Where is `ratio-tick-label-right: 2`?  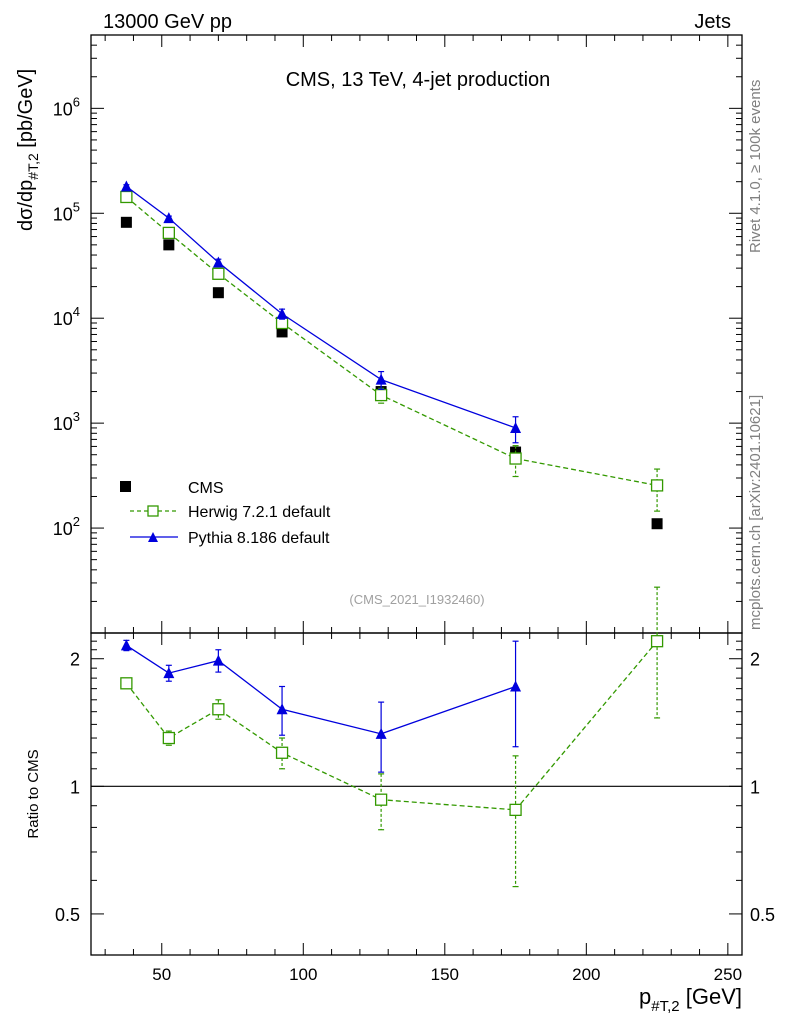 ratio-tick-label-right: 2 is located at coordinates (755, 660).